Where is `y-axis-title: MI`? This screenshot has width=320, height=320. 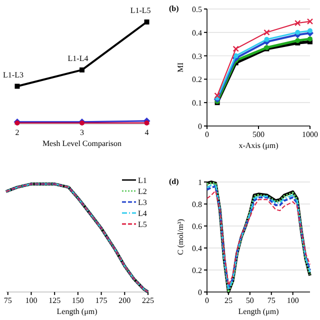
y-axis-title: MI is located at coordinates (180, 67).